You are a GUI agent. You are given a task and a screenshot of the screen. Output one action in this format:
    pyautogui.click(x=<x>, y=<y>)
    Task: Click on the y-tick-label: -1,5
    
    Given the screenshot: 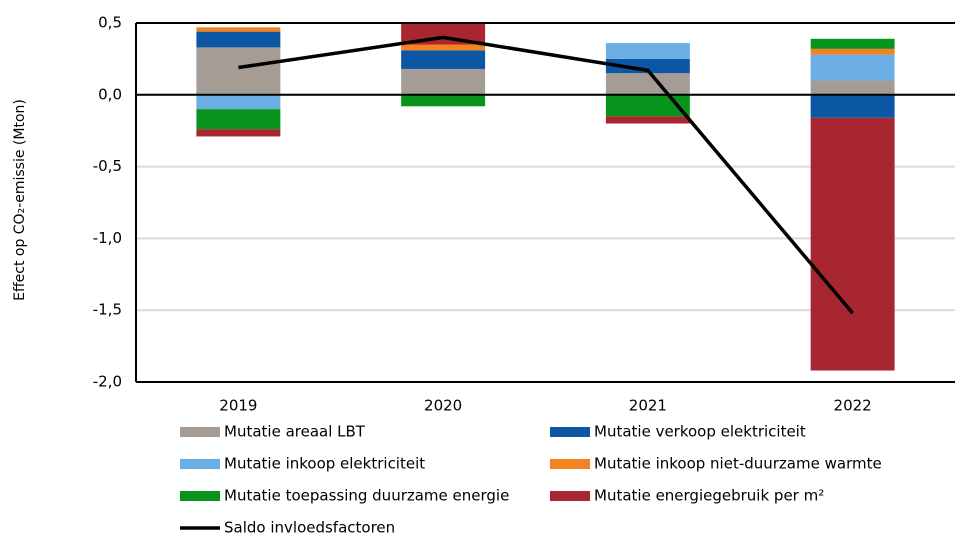 What is the action you would take?
    pyautogui.click(x=107, y=310)
    